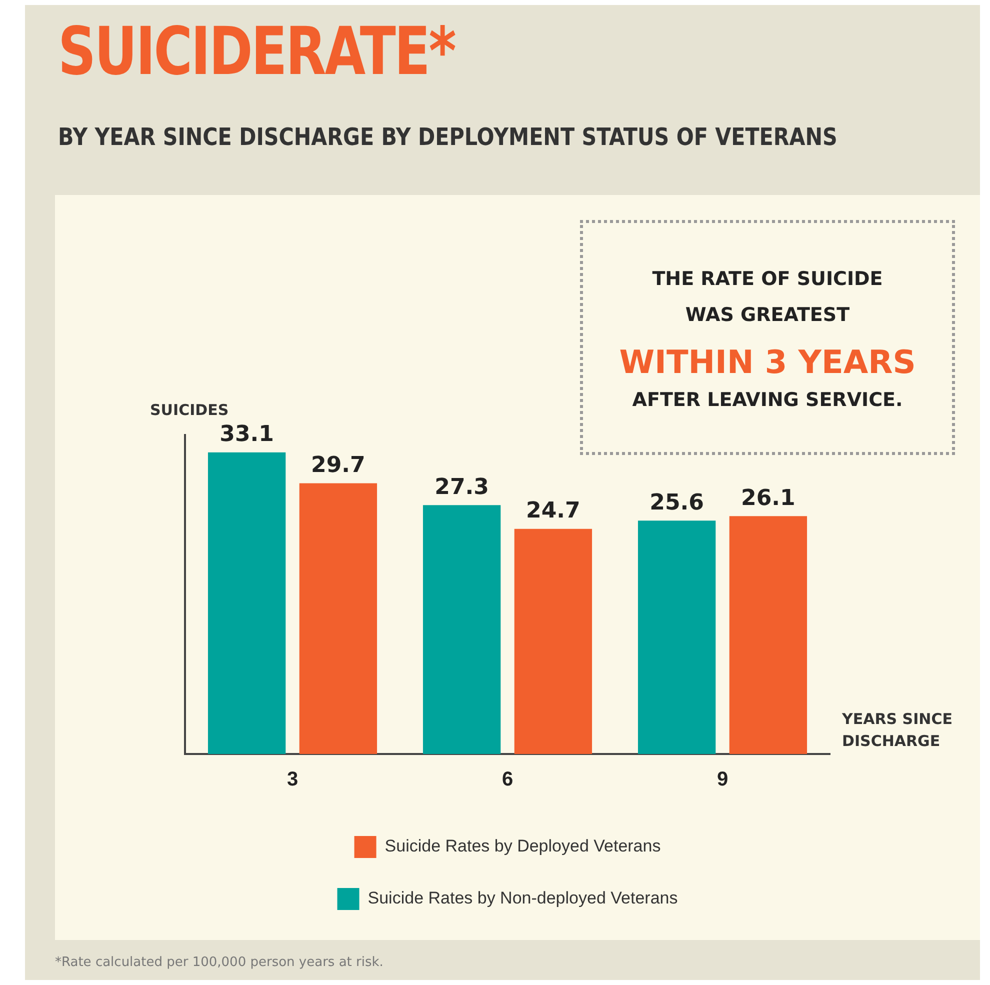 Image resolution: width=990 pixels, height=985 pixels. I want to click on x-tick-label: 6, so click(508, 779).